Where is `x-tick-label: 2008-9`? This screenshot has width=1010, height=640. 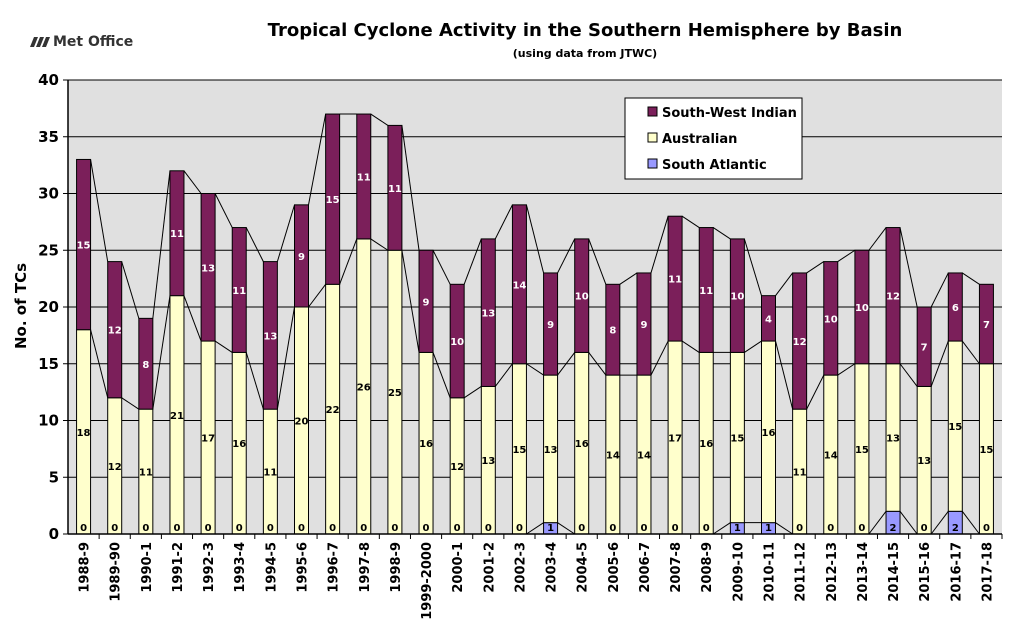
x-tick-label: 2008-9 is located at coordinates (707, 567).